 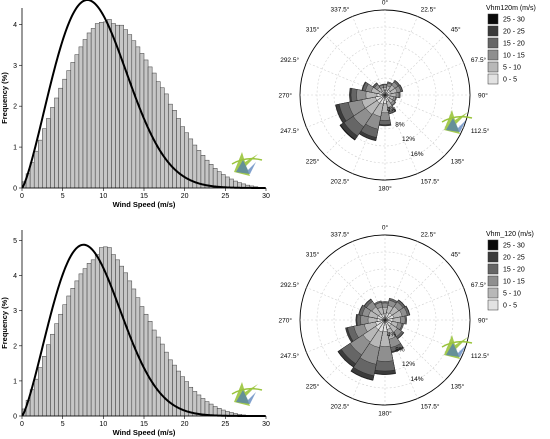 What do you see at coordinates (313, 386) in the screenshot?
I see `direction-label: 225°` at bounding box center [313, 386].